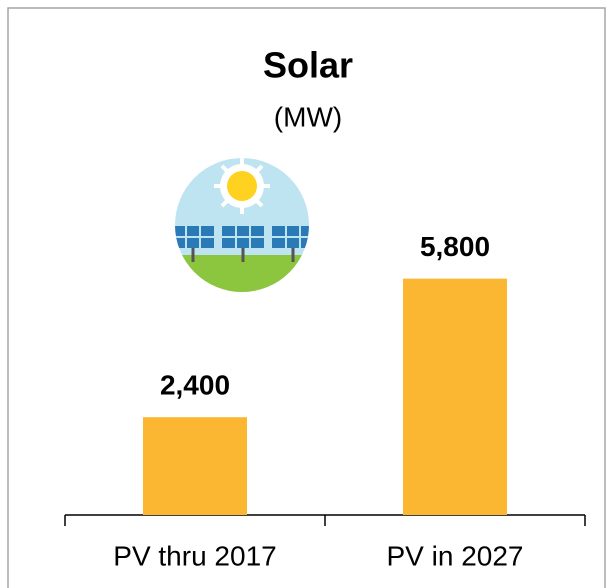  Describe the element at coordinates (308, 116) in the screenshot. I see `chart-subtitle: (MW)` at that location.